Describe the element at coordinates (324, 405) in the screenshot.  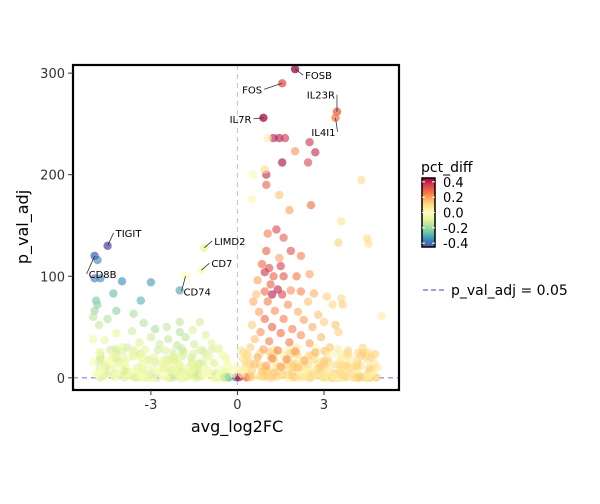
I see `x-tick-label: 3` at that location.